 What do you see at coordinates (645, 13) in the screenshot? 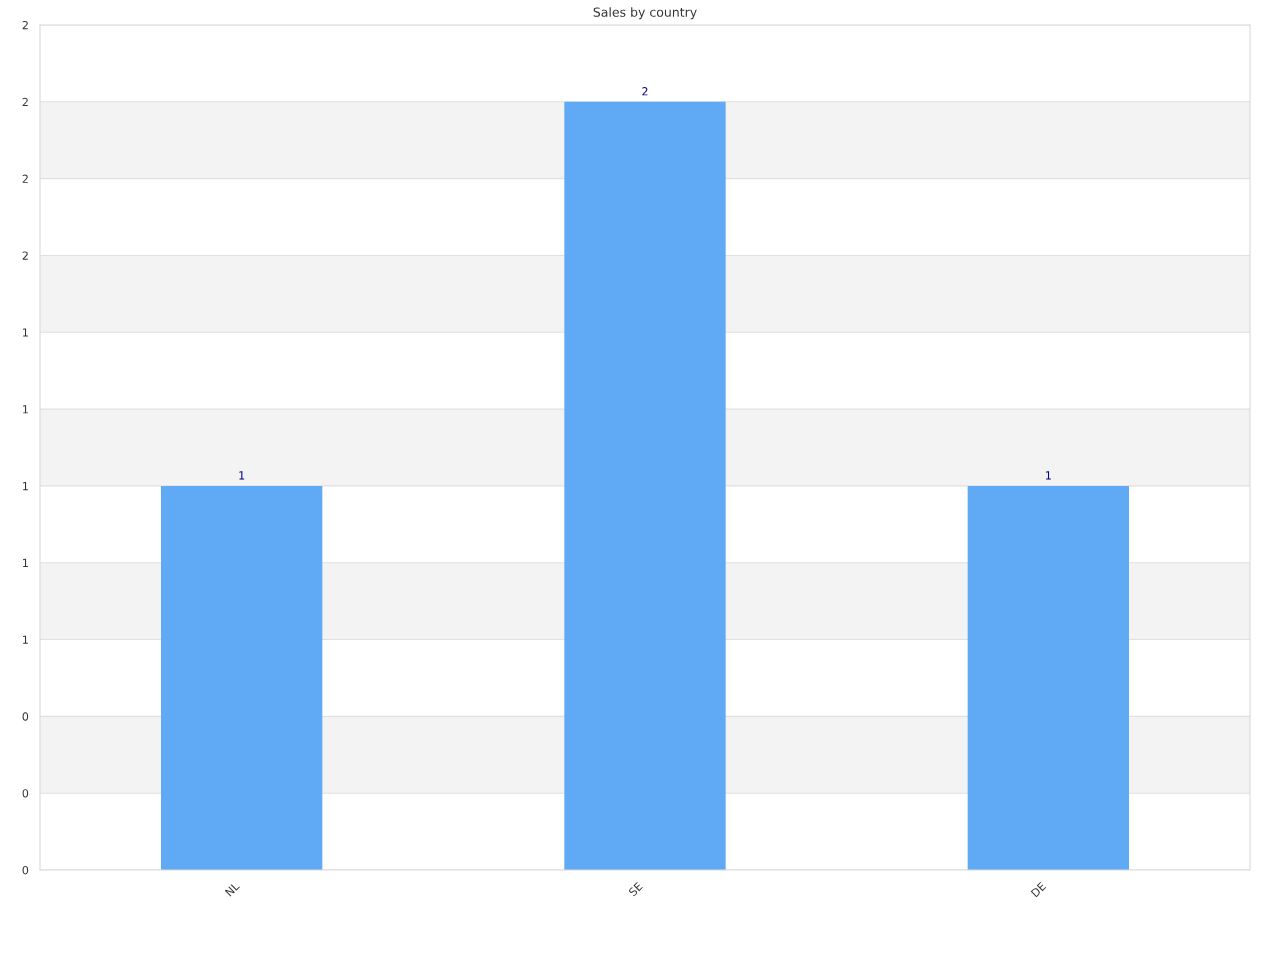
I see `chart-title: Sales by country` at bounding box center [645, 13].